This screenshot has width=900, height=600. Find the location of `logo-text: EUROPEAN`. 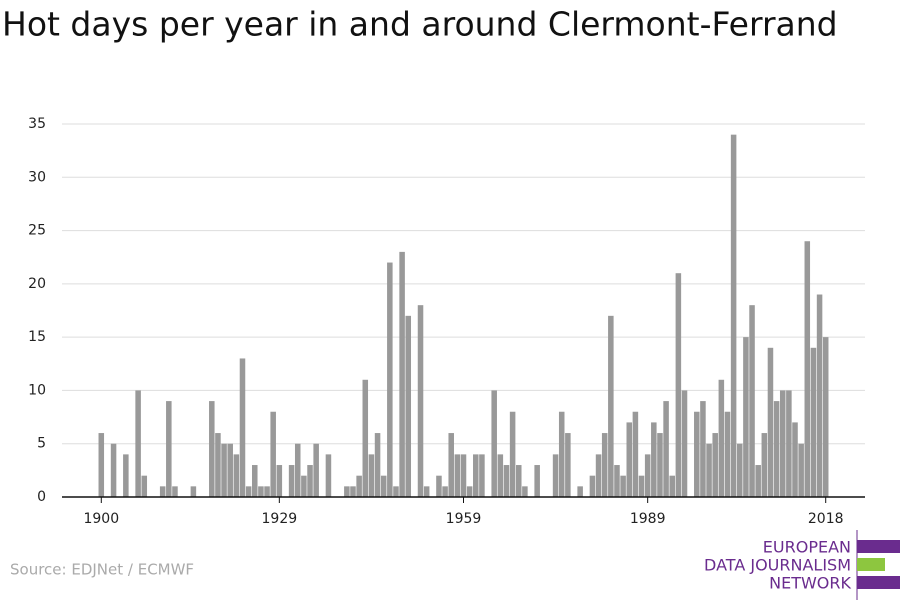

logo-text: EUROPEAN is located at coordinates (807, 547).